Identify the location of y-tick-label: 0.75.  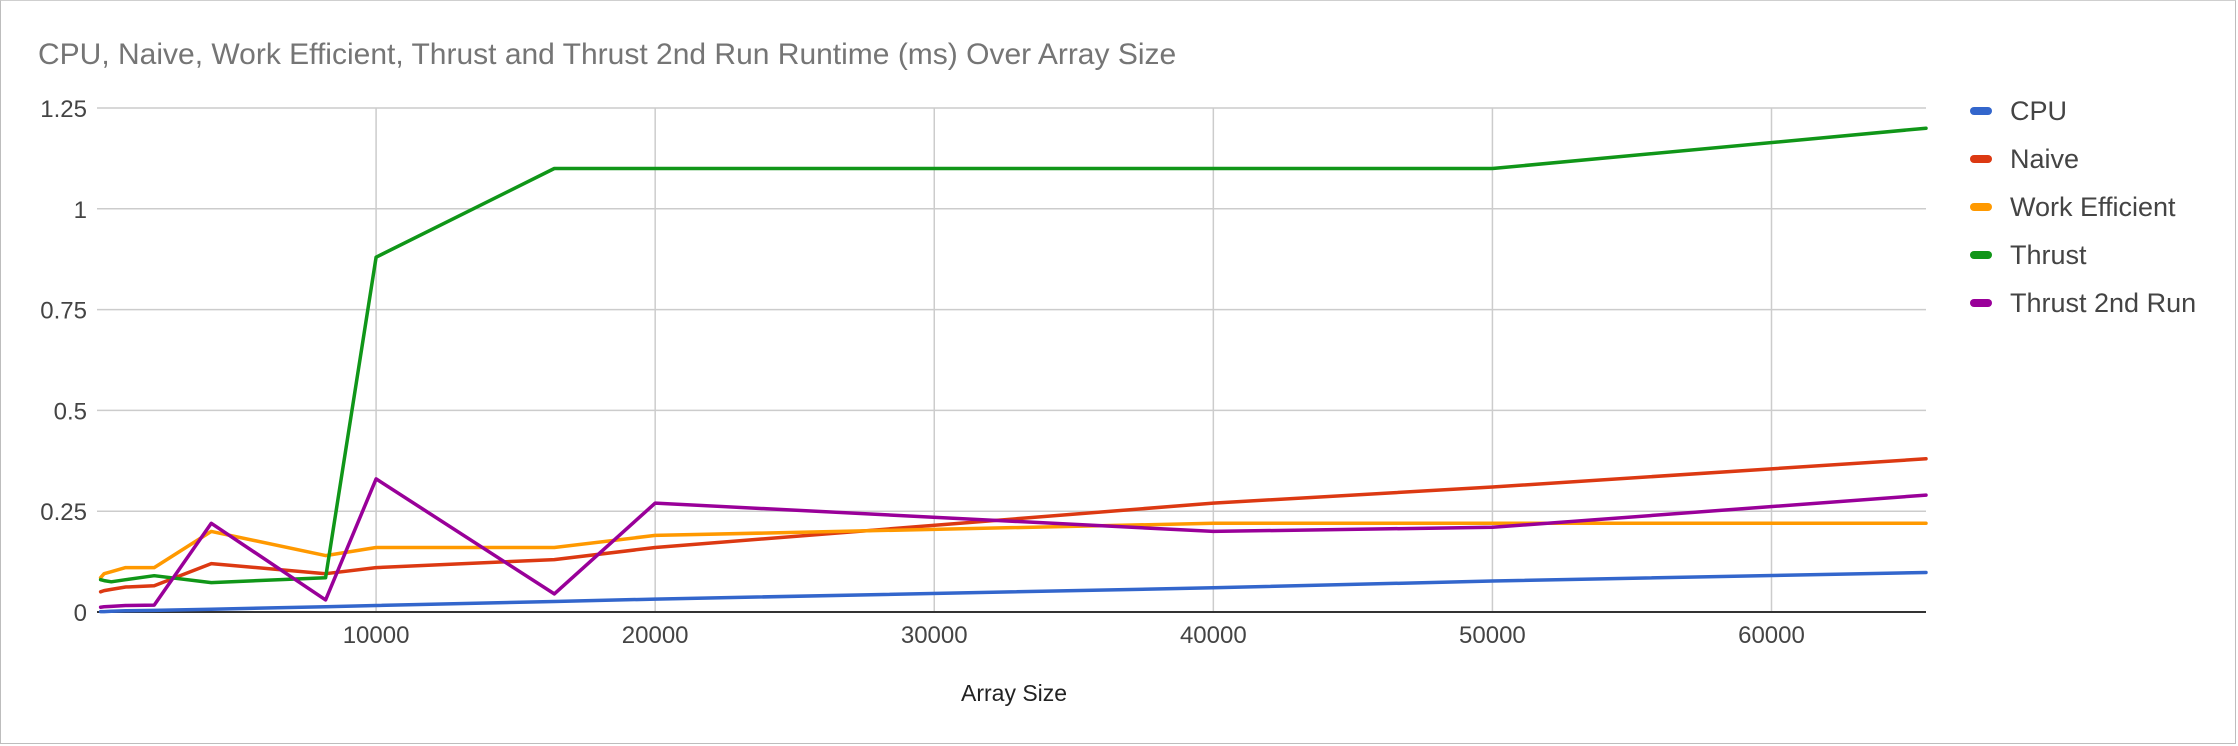
(63, 311).